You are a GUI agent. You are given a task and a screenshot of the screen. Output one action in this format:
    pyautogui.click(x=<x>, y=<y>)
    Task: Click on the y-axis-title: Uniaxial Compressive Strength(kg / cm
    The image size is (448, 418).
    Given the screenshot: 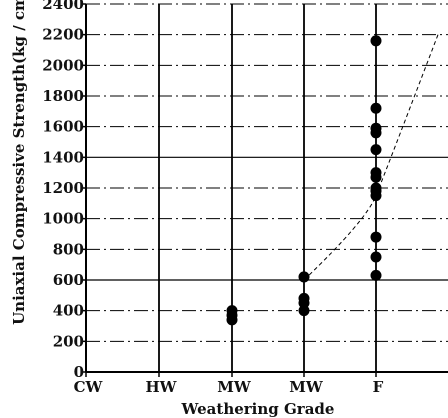 What is the action you would take?
    pyautogui.click(x=19, y=162)
    